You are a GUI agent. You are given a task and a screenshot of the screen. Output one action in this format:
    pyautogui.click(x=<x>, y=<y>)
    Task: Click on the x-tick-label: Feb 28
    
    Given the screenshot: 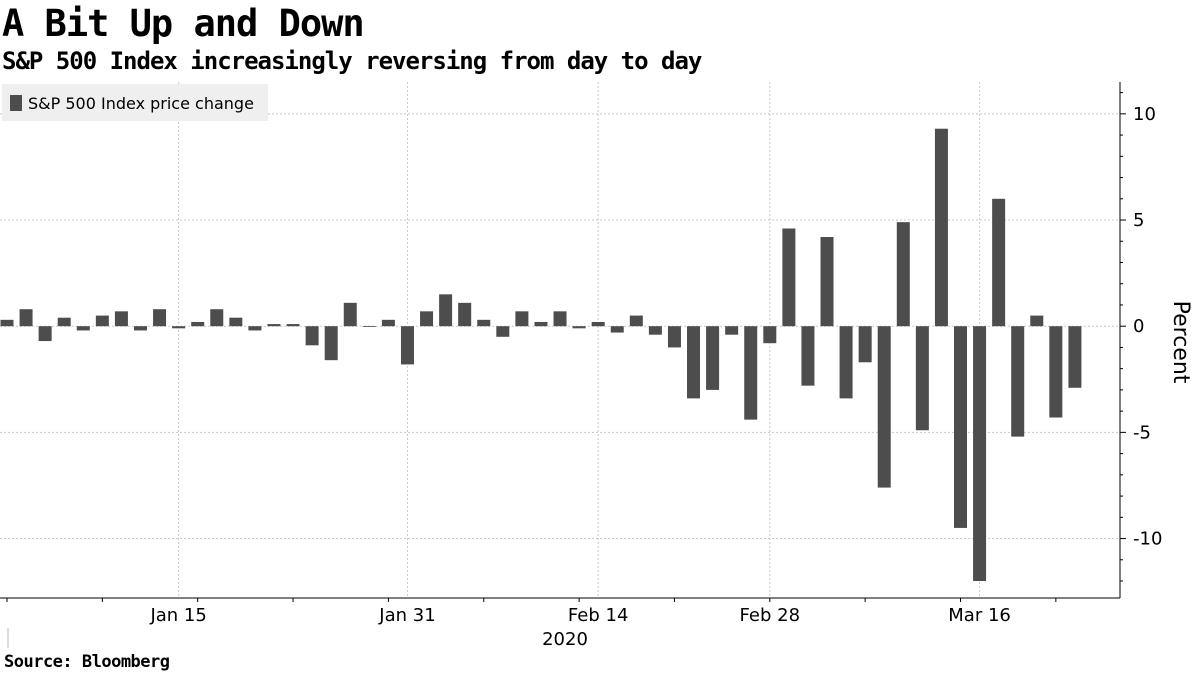 What is the action you would take?
    pyautogui.click(x=770, y=615)
    